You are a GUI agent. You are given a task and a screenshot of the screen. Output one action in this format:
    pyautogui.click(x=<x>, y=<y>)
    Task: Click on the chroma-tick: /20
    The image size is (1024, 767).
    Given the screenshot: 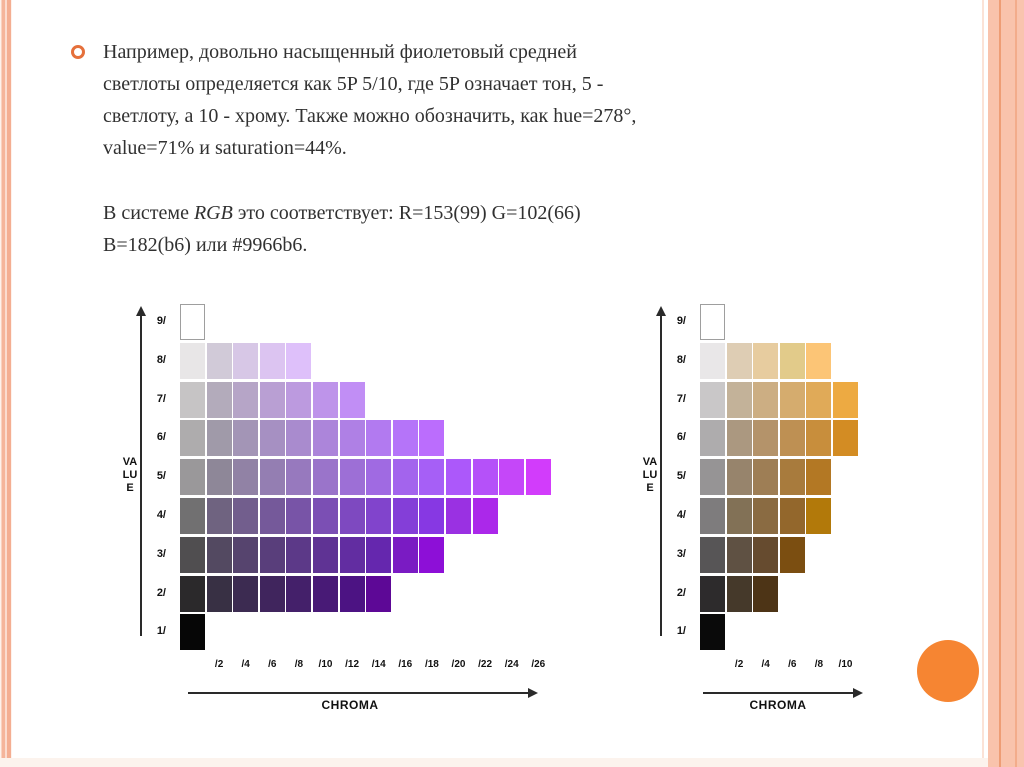 What is the action you would take?
    pyautogui.click(x=458, y=664)
    